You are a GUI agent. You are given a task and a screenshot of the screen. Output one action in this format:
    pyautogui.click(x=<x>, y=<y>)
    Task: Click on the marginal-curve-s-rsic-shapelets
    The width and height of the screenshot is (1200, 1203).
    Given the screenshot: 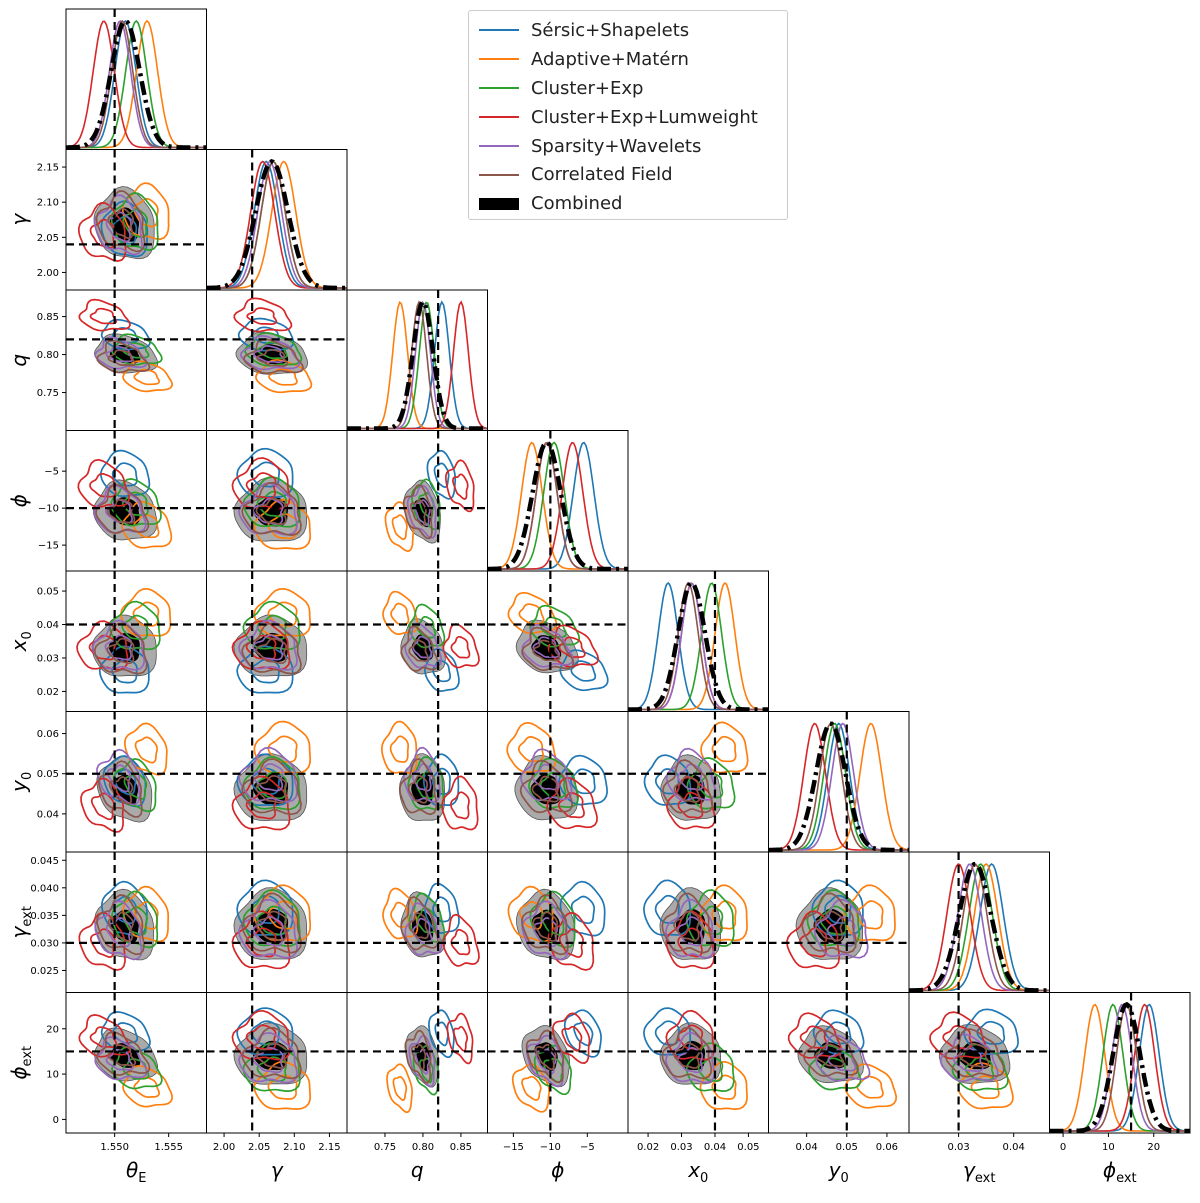 What is the action you would take?
    pyautogui.click(x=698, y=646)
    